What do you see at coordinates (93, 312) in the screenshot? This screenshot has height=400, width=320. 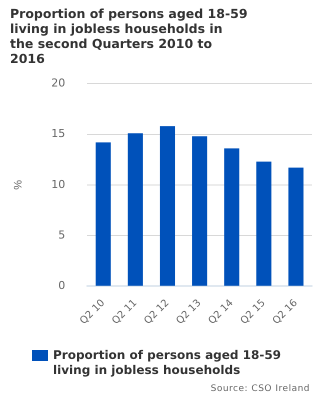 I see `x-tick-label: Q2 10` at bounding box center [93, 312].